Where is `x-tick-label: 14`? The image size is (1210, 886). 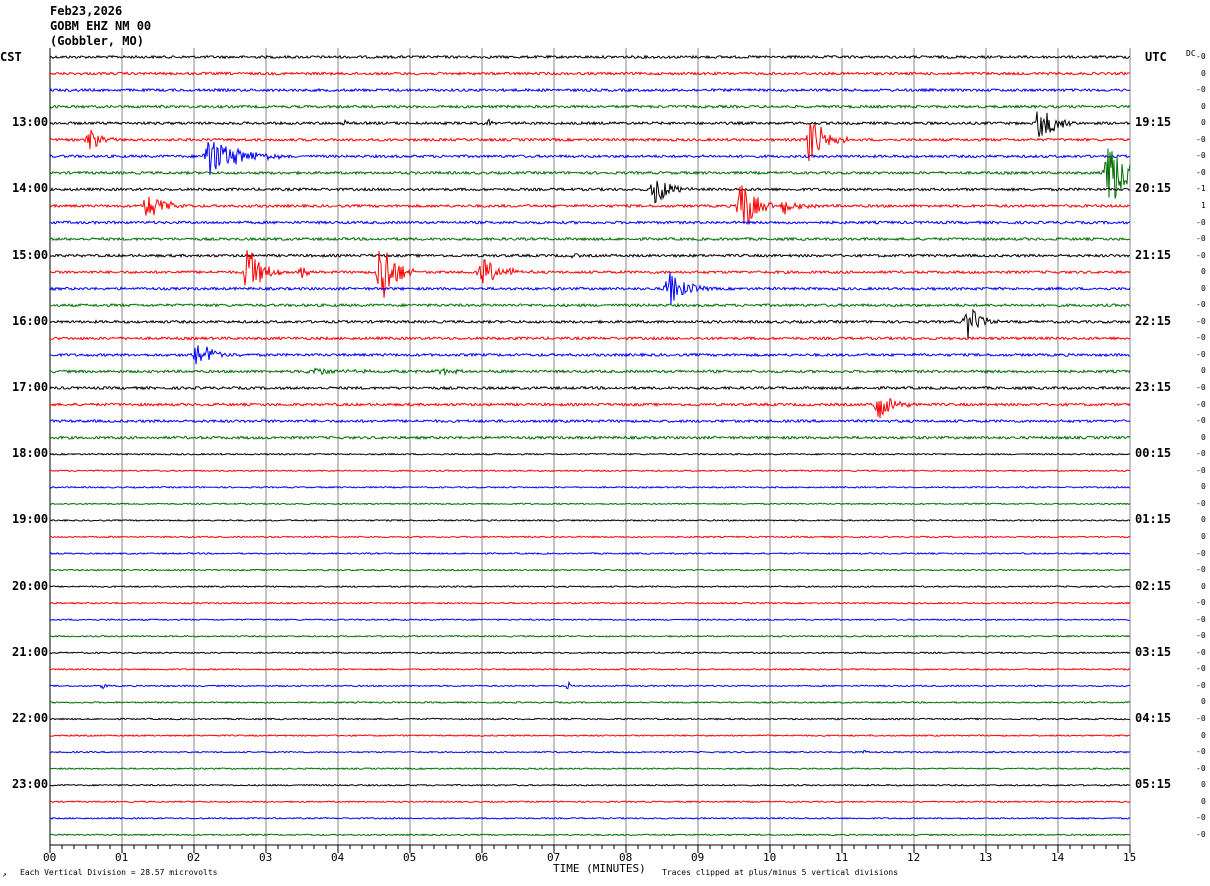
x-tick-label: 14 is located at coordinates (1058, 857).